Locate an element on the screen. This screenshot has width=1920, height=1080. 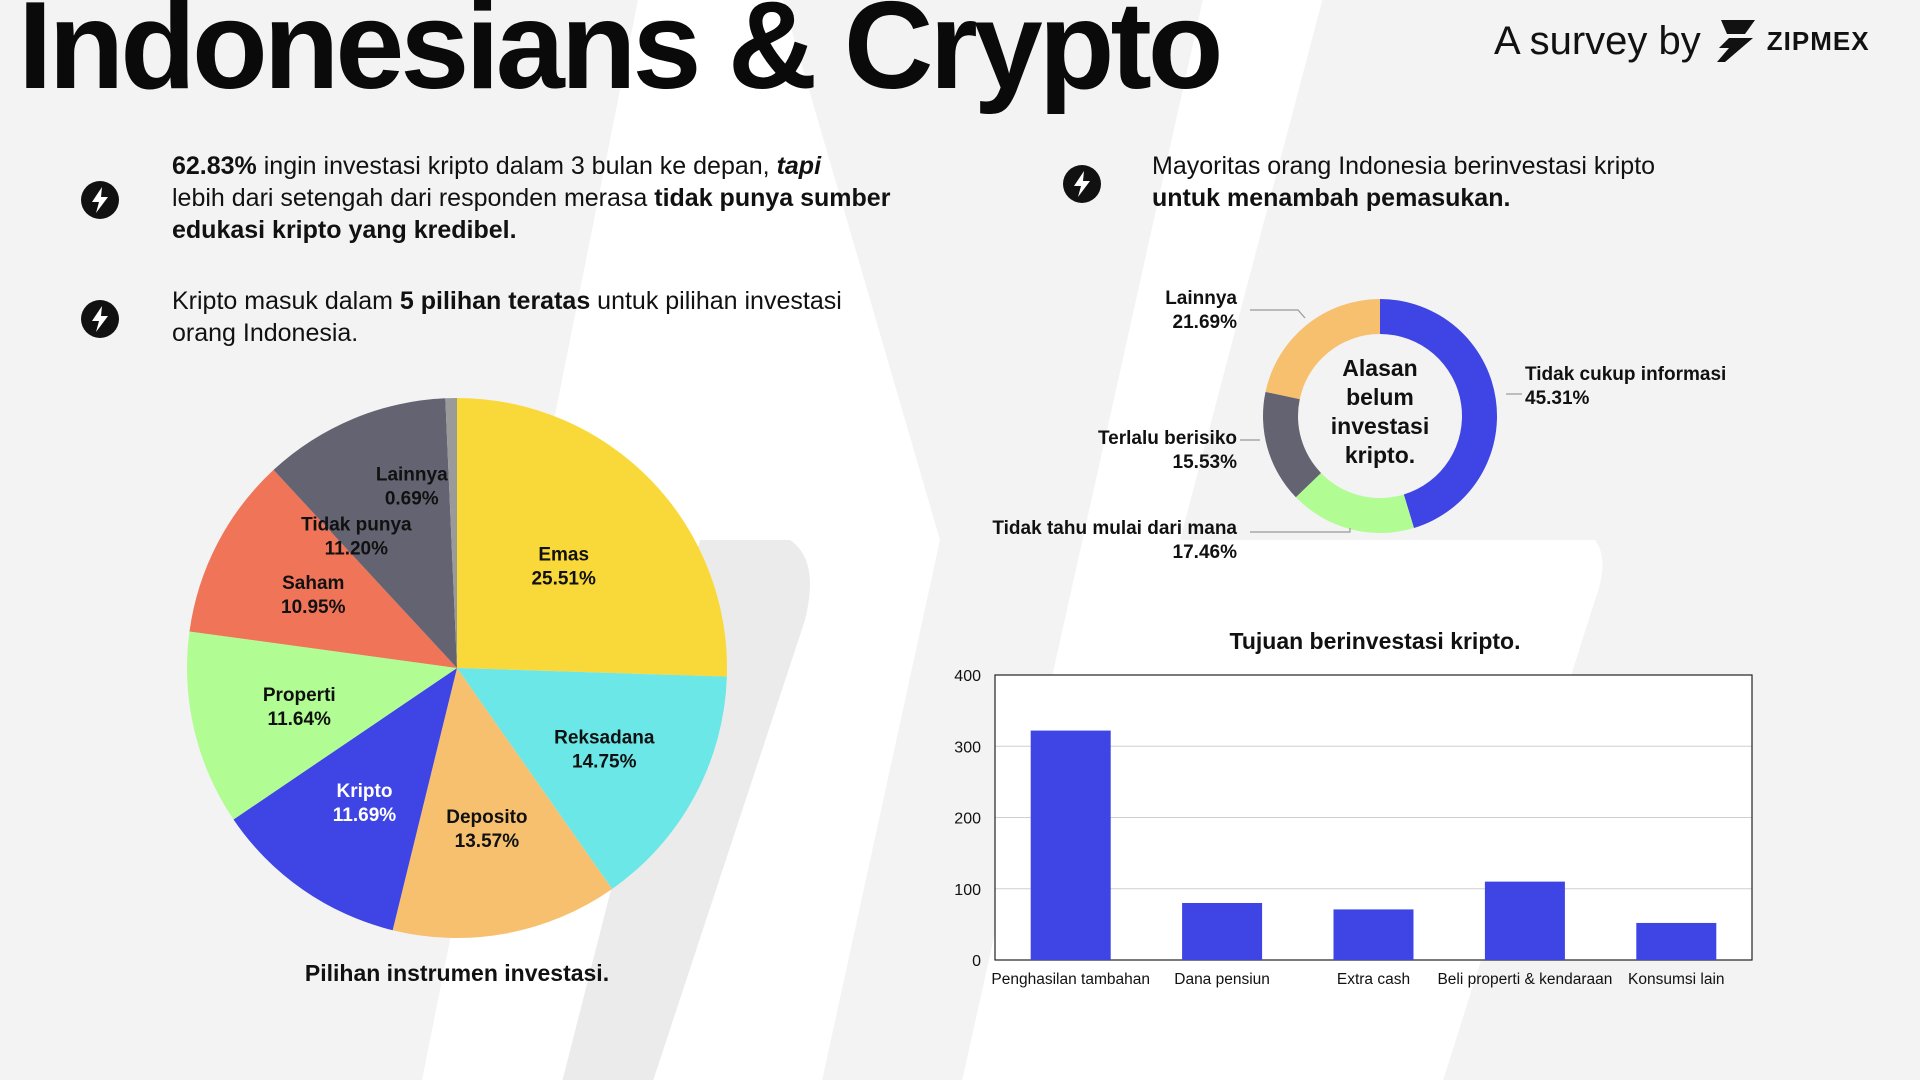
bar-x-tick-label: Beli properti & kendaraan is located at coordinates (1524, 979).